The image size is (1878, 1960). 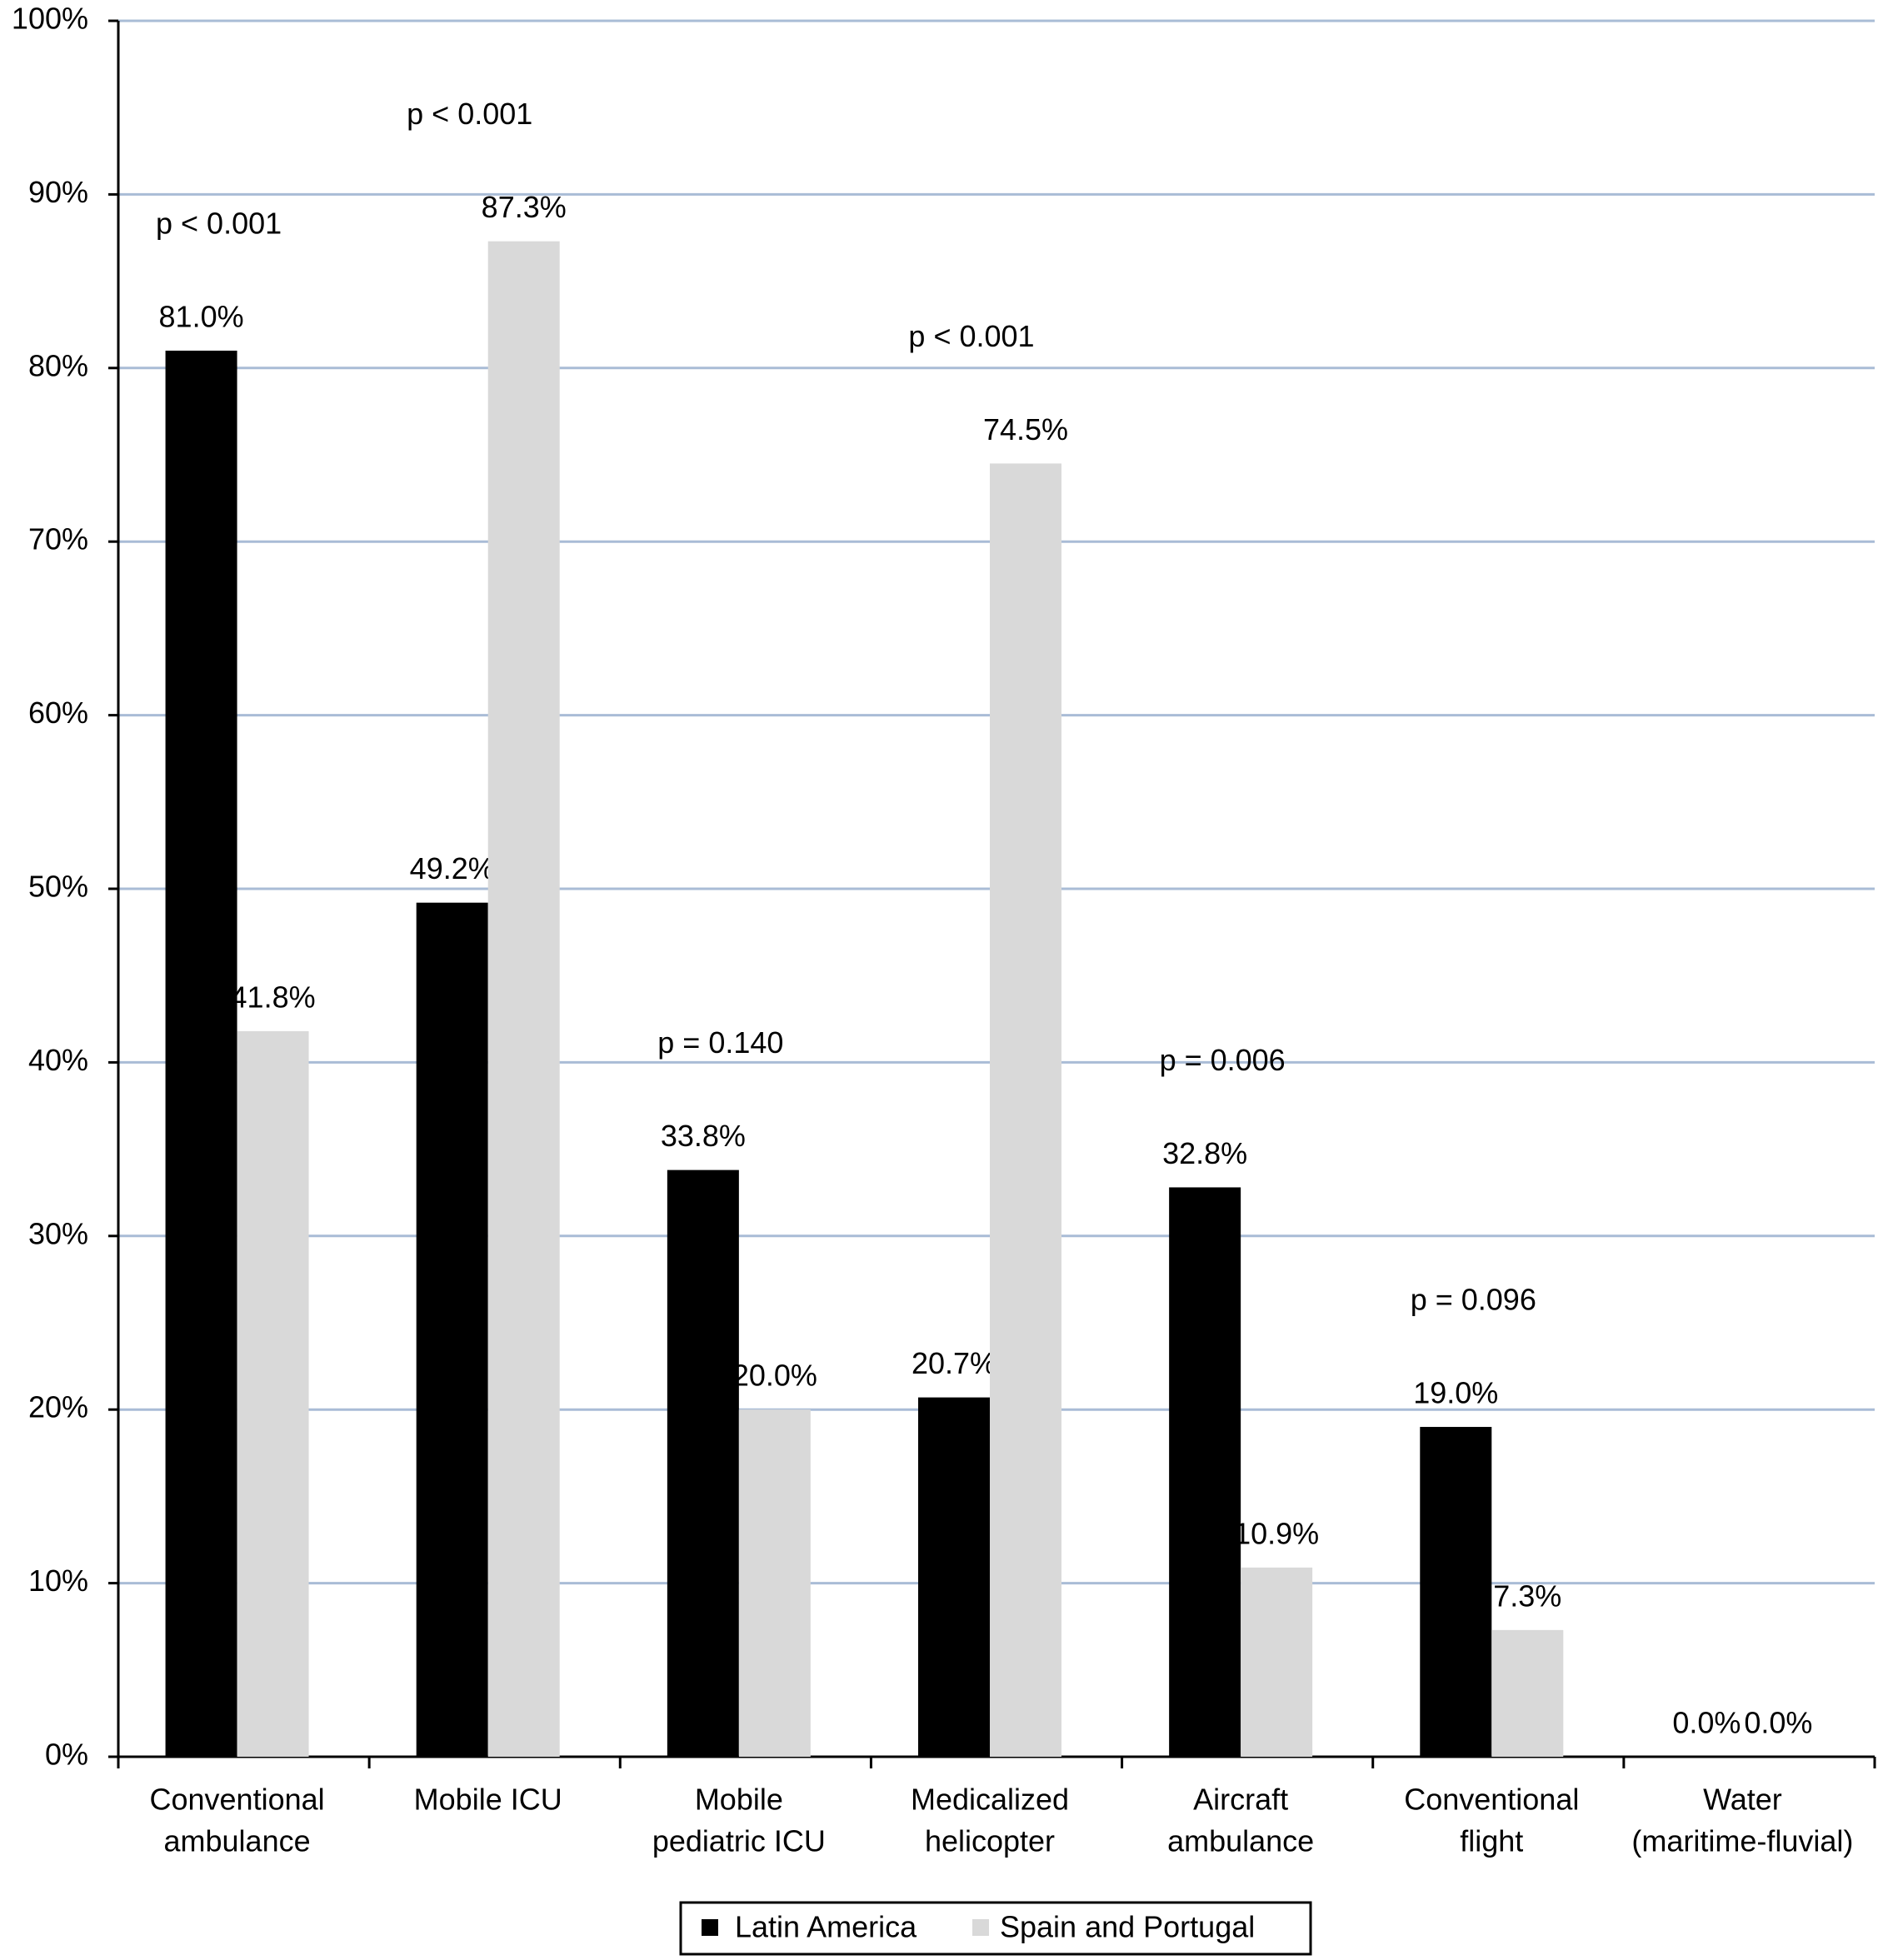 What do you see at coordinates (1491, 1841) in the screenshot?
I see `x-tick-label: flight` at bounding box center [1491, 1841].